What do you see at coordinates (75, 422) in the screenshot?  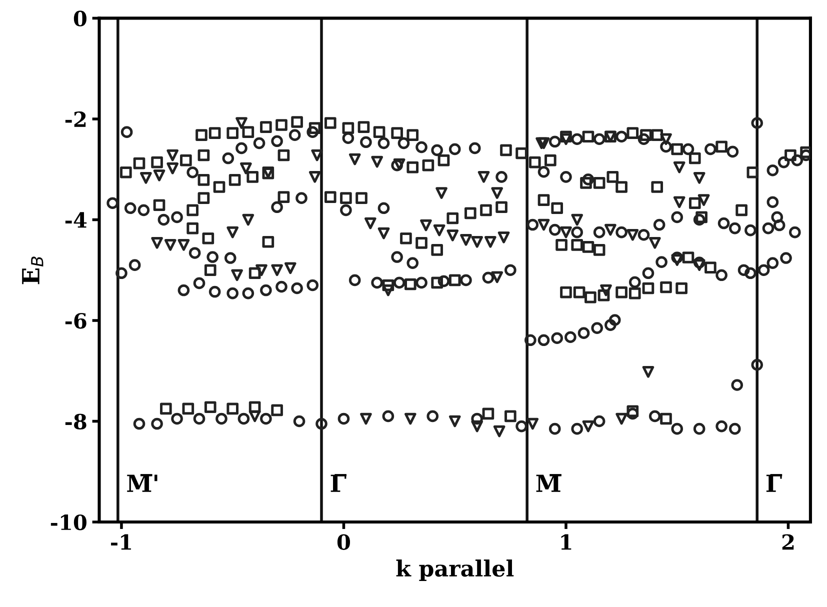 I see `y-tick-label: -8` at bounding box center [75, 422].